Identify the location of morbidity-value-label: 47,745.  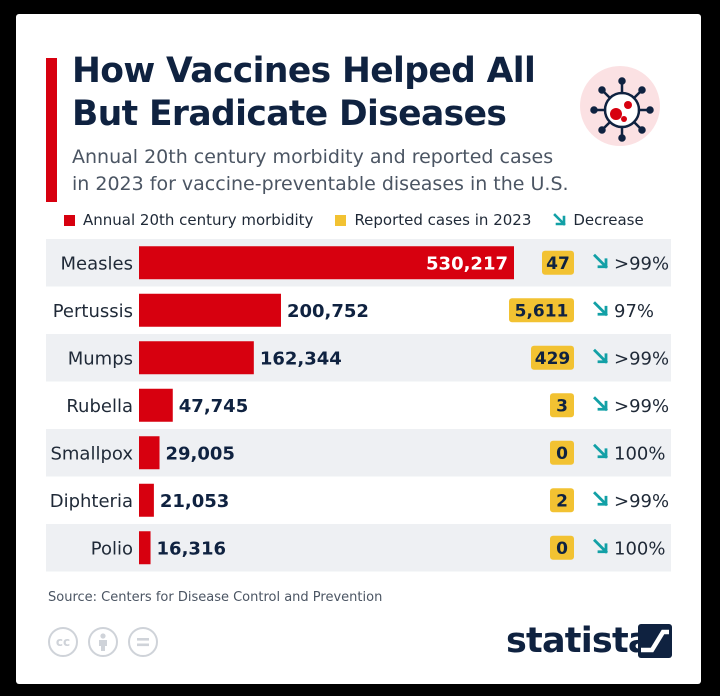
(213, 406).